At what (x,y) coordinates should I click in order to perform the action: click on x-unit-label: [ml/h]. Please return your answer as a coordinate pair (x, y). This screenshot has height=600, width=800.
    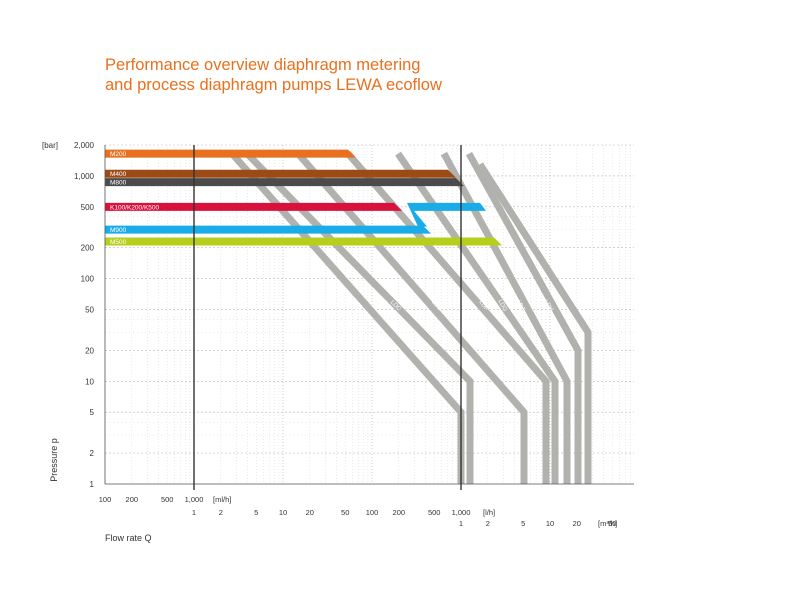
    Looking at the image, I should click on (222, 499).